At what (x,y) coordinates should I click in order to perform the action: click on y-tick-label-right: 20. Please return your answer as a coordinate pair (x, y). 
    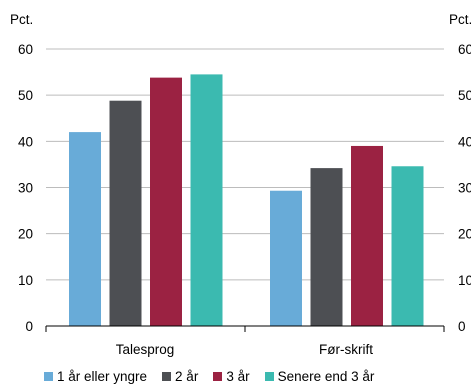
    Looking at the image, I should click on (464, 234).